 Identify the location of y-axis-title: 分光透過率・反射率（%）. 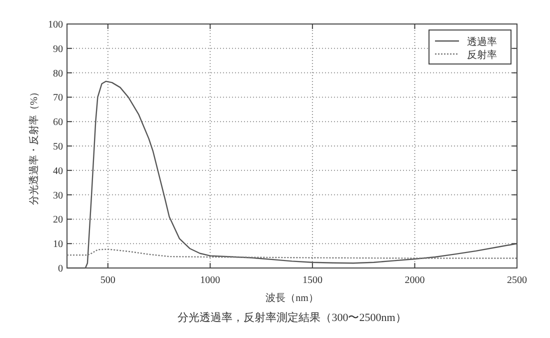
(34, 146).